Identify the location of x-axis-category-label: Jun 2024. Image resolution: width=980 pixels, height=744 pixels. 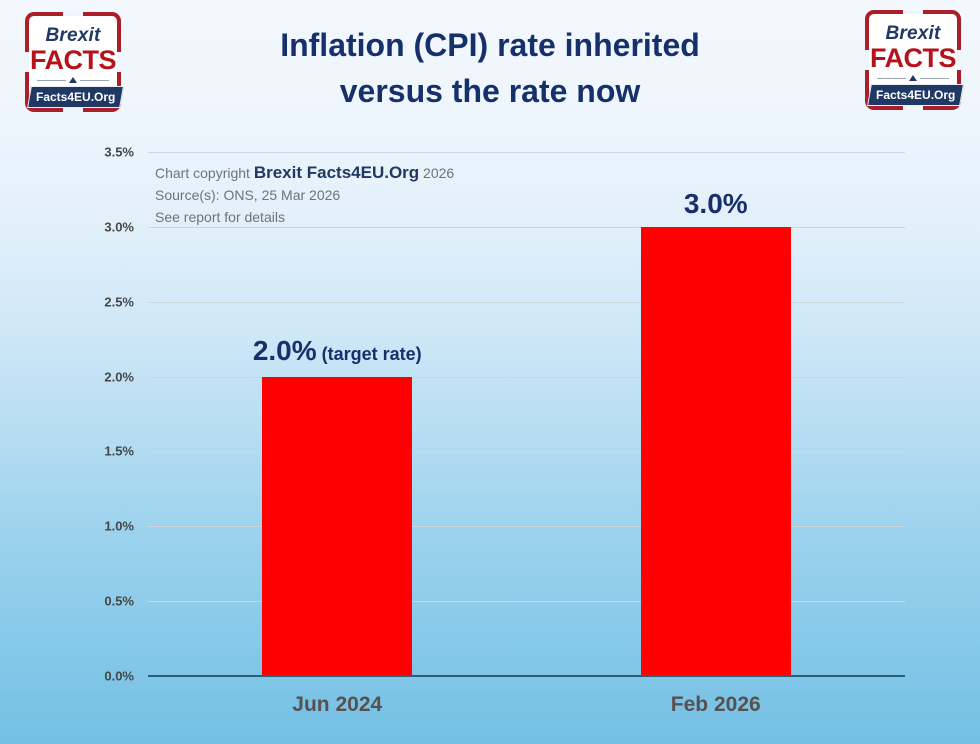
(337, 704).